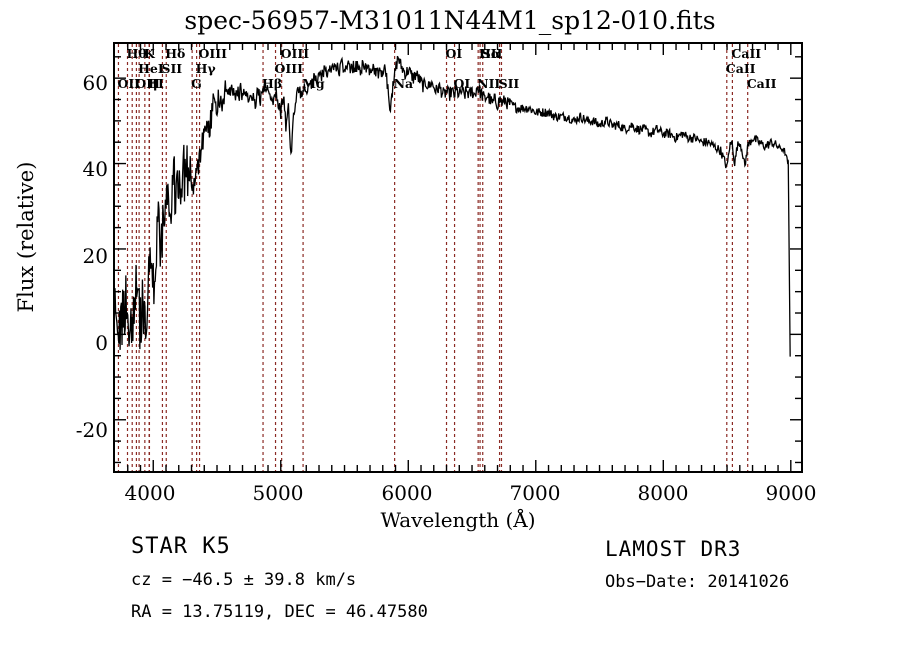  What do you see at coordinates (95, 169) in the screenshot?
I see `y-tick-40: 40` at bounding box center [95, 169].